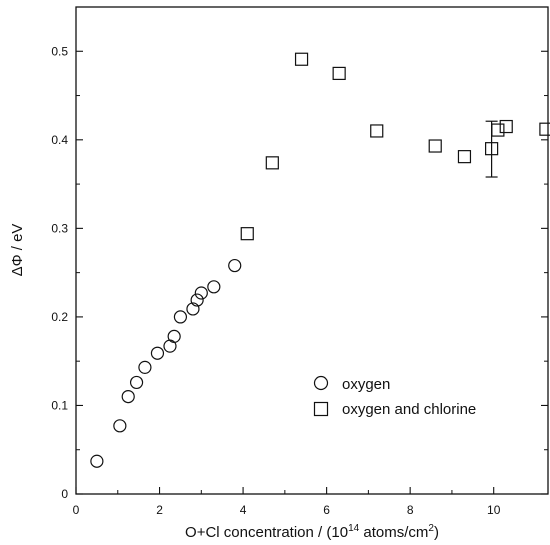 The image size is (550, 545). Describe the element at coordinates (410, 510) in the screenshot. I see `x-tick-label: 8` at that location.